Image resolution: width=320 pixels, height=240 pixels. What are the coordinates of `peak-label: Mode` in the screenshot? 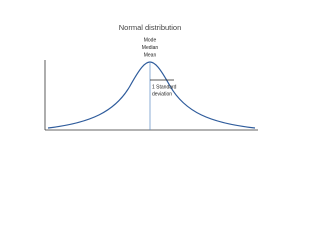 It's located at (150, 40).